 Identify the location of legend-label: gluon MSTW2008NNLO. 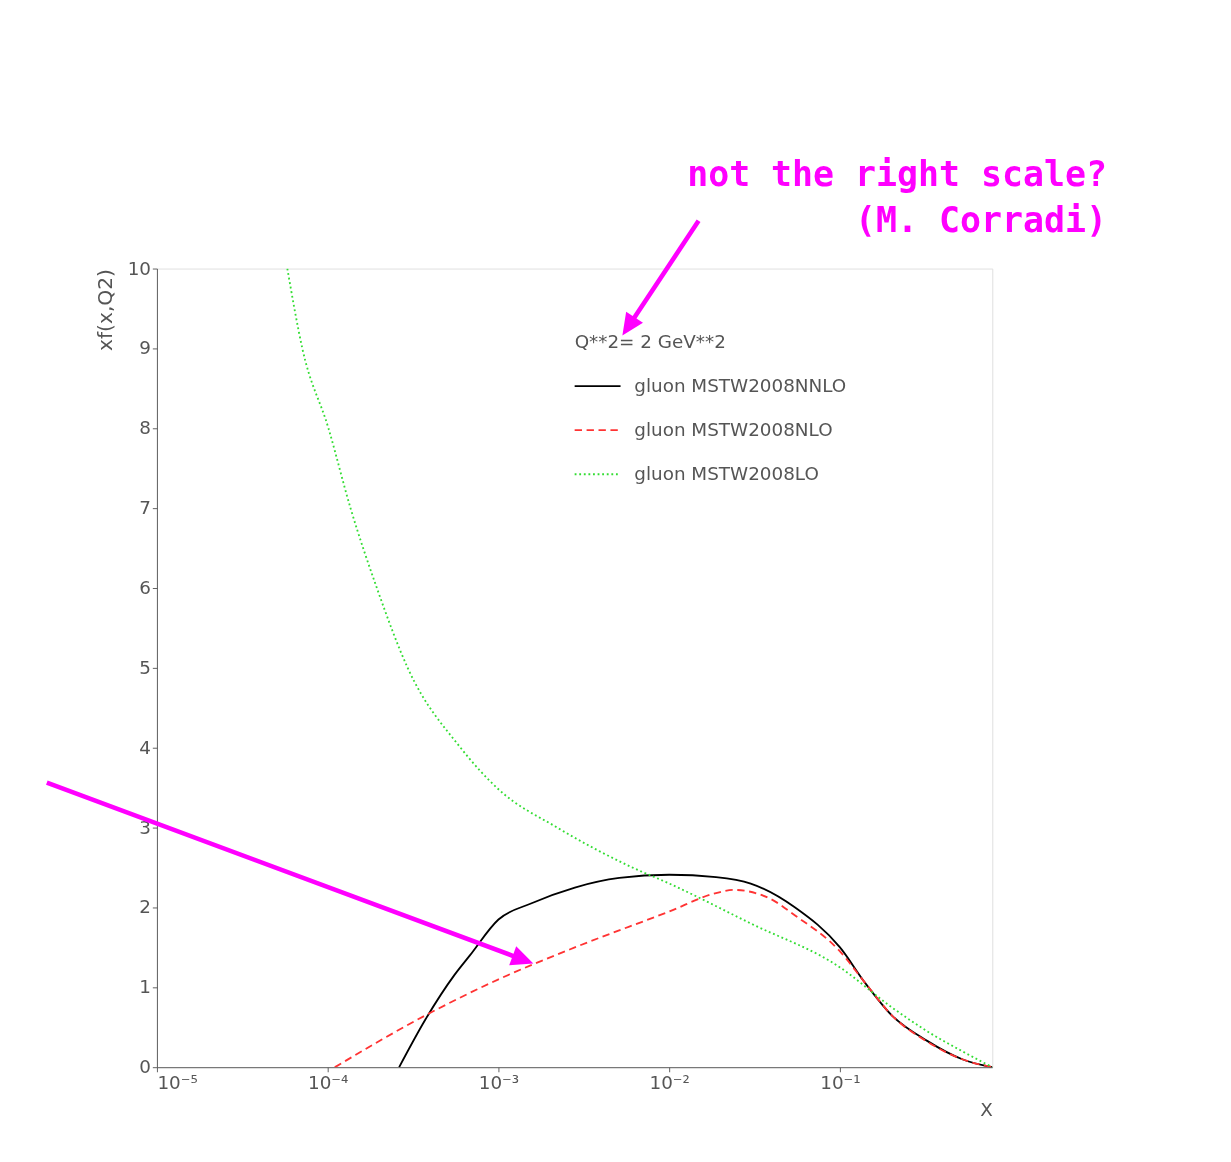
(740, 385).